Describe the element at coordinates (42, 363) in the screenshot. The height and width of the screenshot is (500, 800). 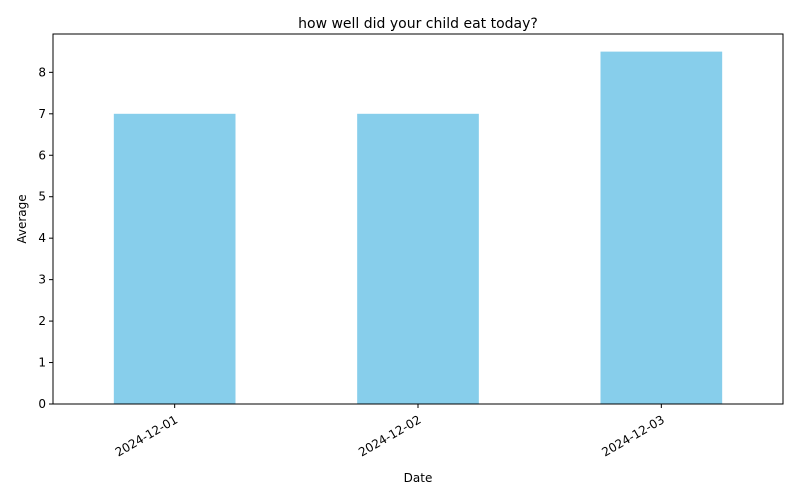
I see `y-tick-label: 1` at that location.